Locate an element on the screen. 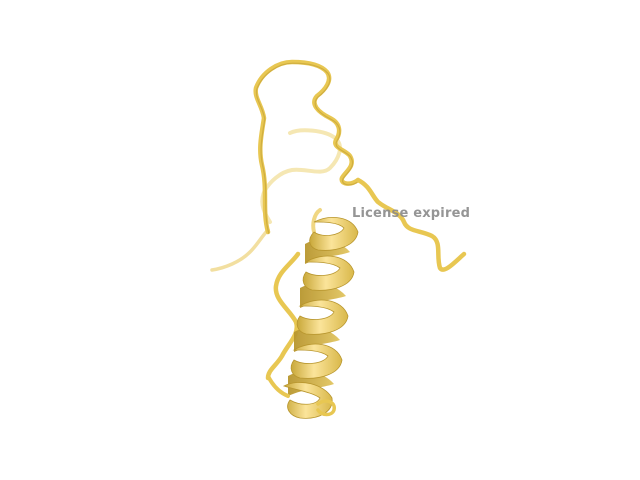 The image size is (640, 480). alpha-helix is located at coordinates (320, 318).